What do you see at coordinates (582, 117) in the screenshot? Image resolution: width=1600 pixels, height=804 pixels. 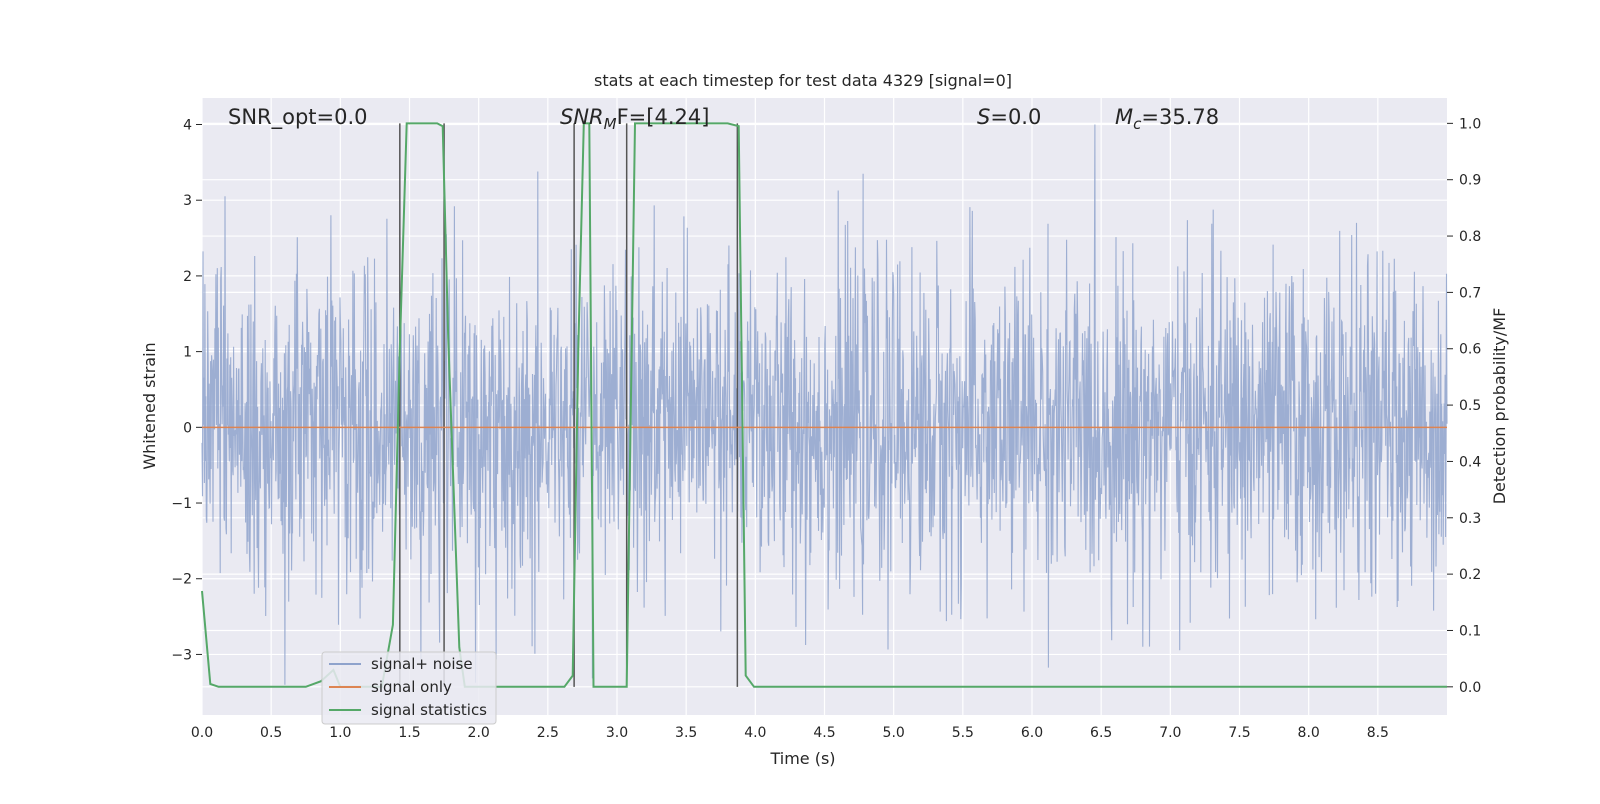 I see `annotation-snr-mf-sym: SNR` at bounding box center [582, 117].